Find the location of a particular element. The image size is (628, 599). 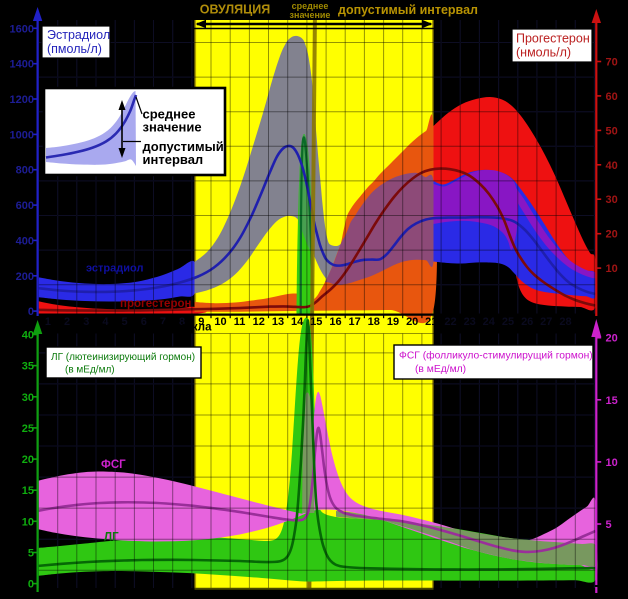

svg-text: прогестерон is located at coordinates (156, 304).